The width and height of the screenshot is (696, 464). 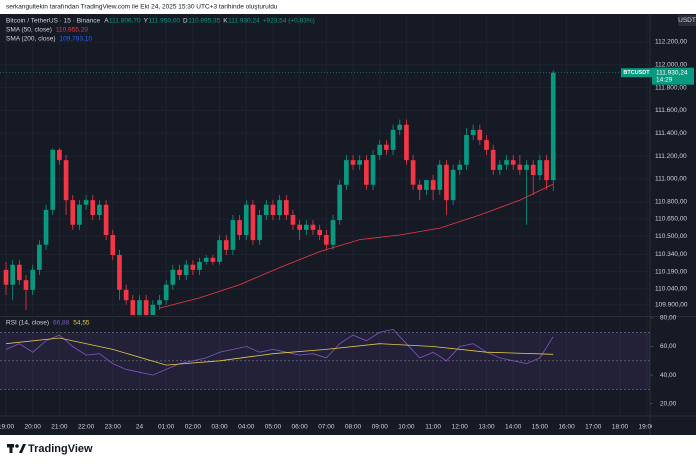 What do you see at coordinates (300, 427) in the screenshot?
I see `x-tick-label: 06:00` at bounding box center [300, 427].